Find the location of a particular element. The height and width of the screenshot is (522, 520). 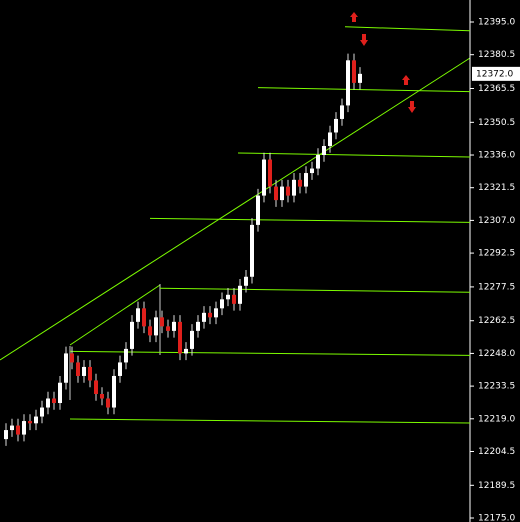

trend-line is located at coordinates (115, 315).